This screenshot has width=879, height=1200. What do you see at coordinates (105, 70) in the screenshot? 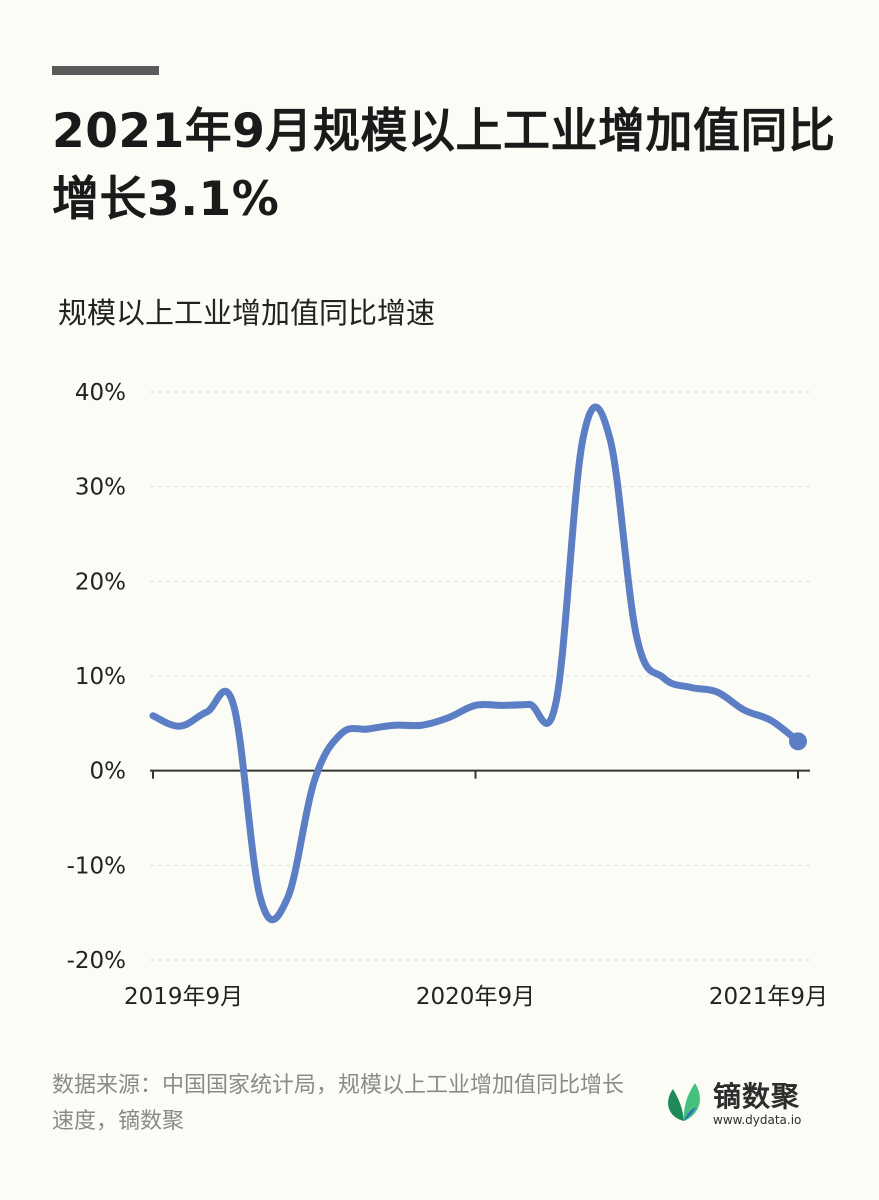
I see `decorative-top-bar` at bounding box center [105, 70].